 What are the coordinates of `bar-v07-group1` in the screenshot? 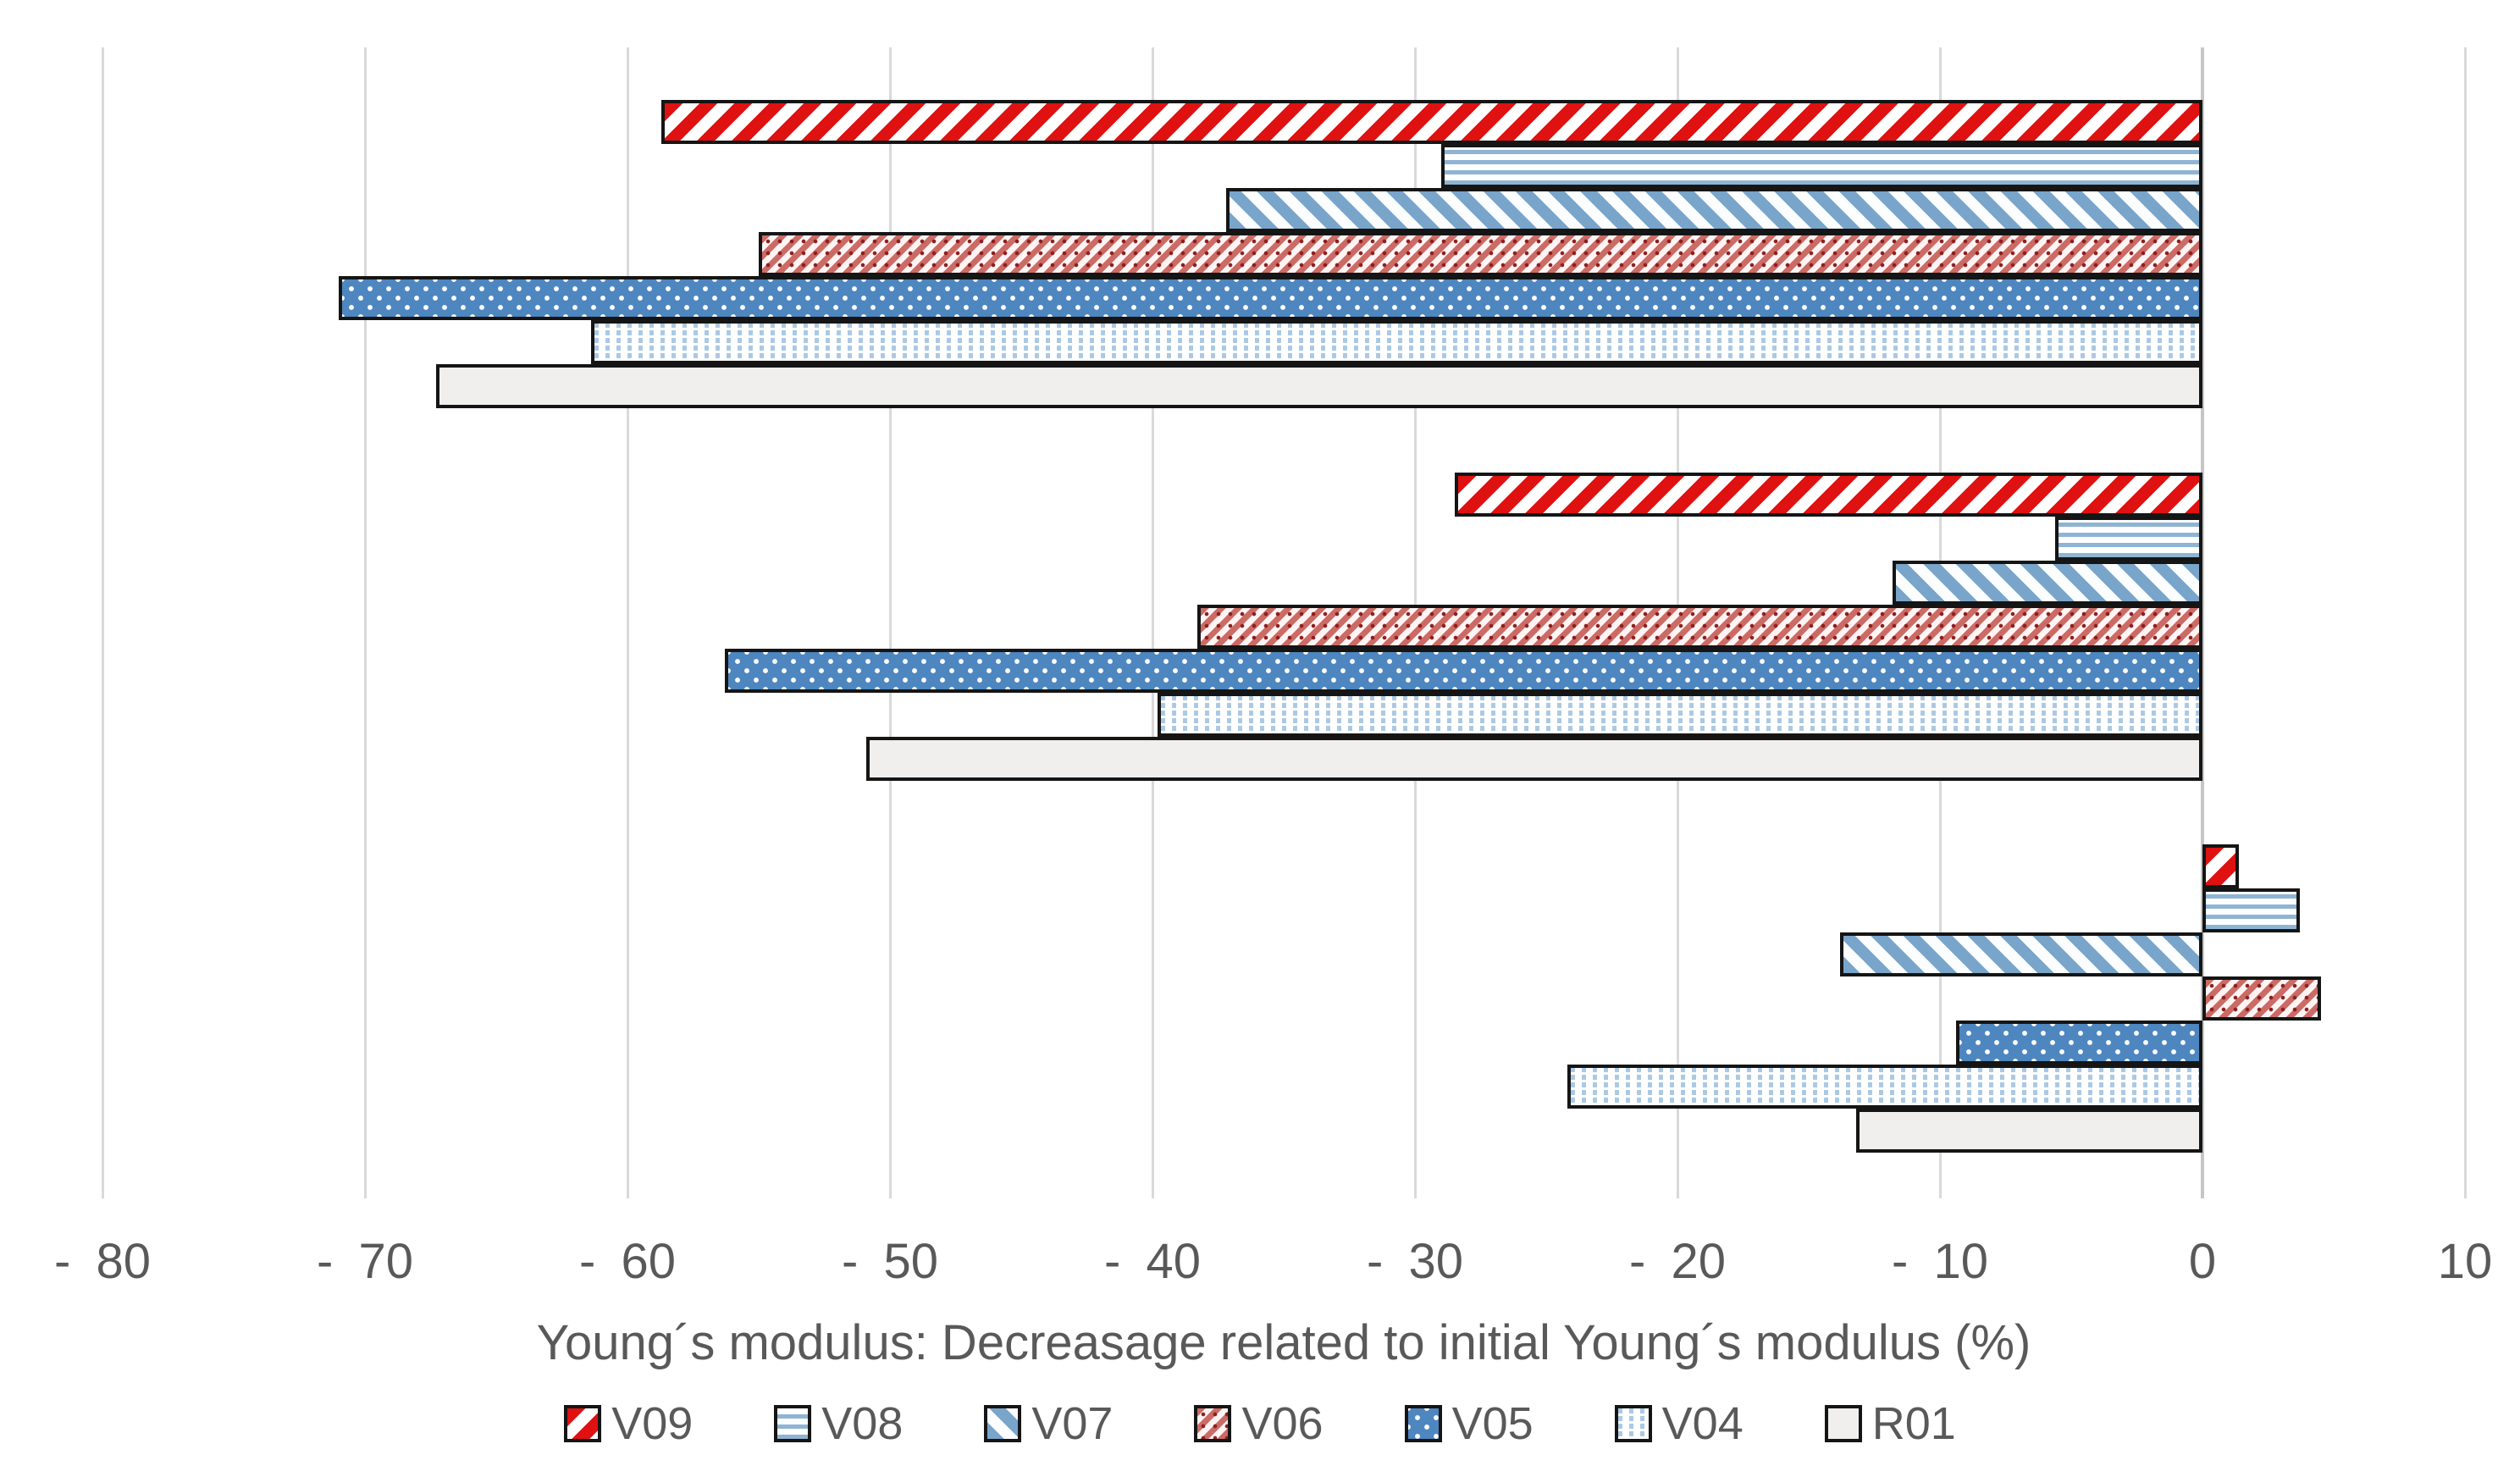 It's located at (1713, 210).